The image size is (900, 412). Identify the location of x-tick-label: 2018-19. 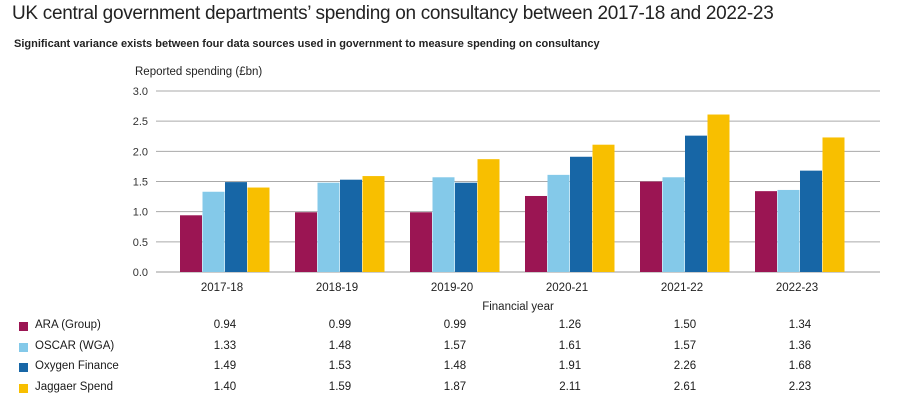
(337, 288).